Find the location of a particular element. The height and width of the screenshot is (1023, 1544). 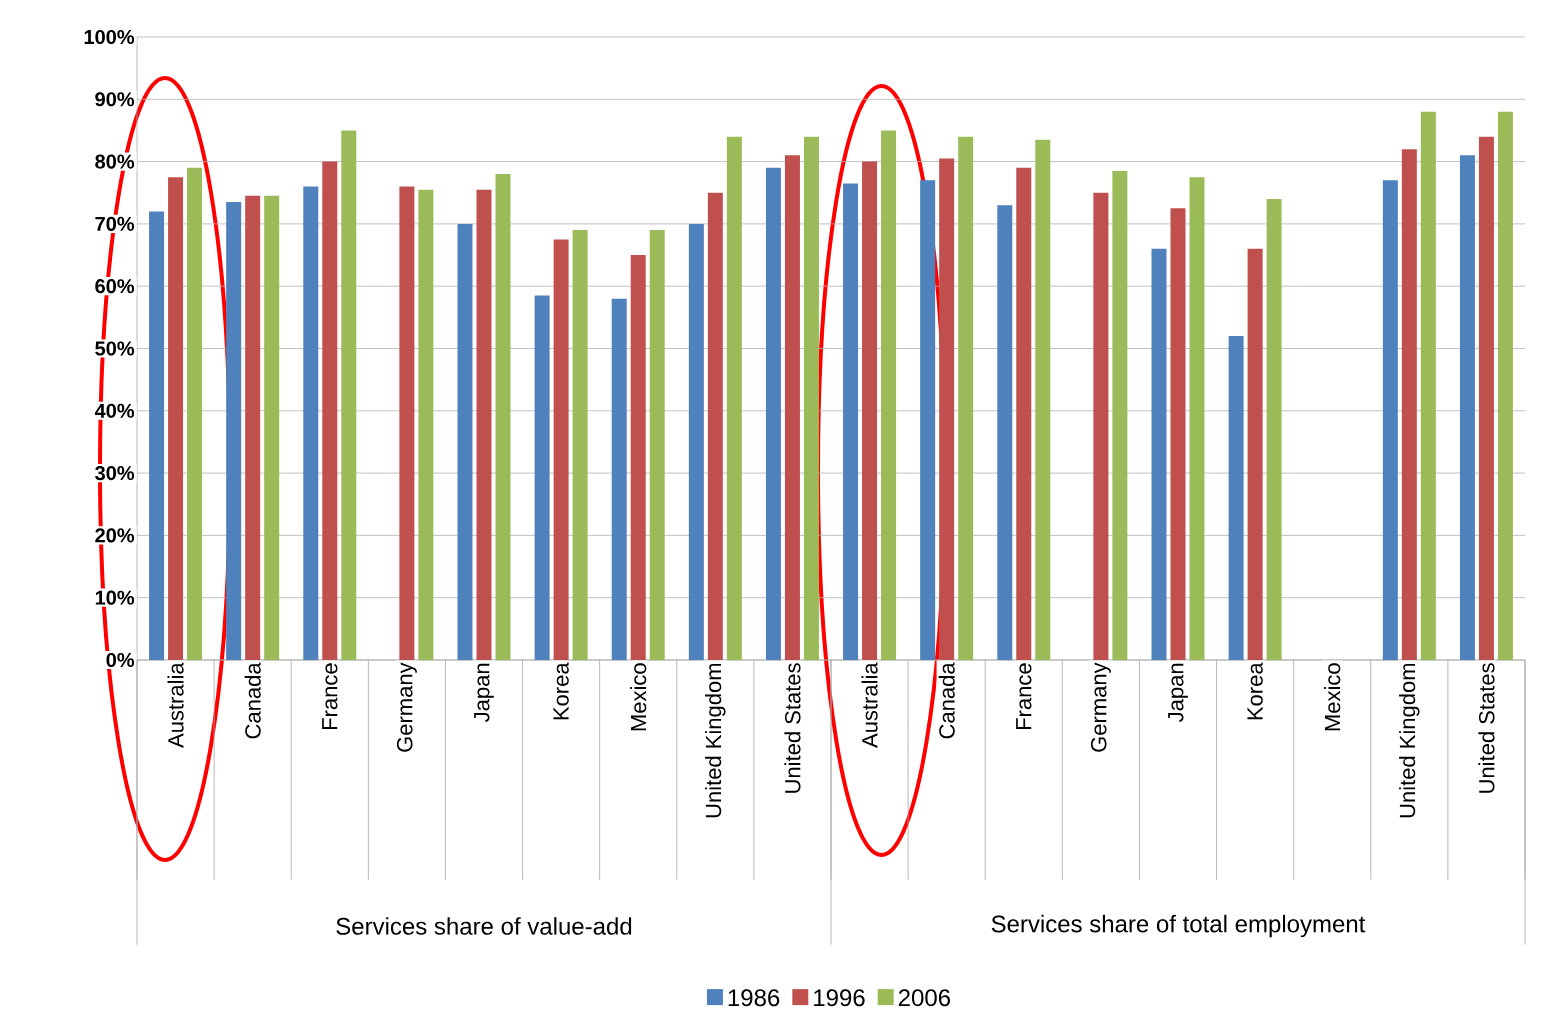

y-tick-label: 40% is located at coordinates (114, 410).